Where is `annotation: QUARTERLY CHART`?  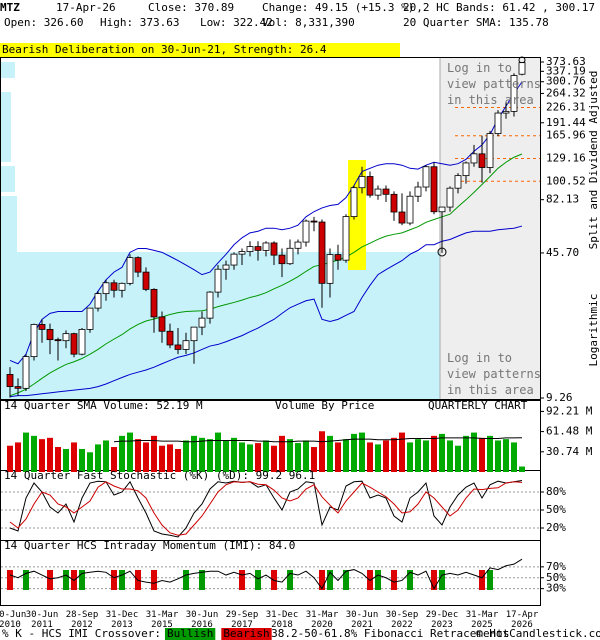 annotation: QUARTERLY CHART is located at coordinates (478, 405).